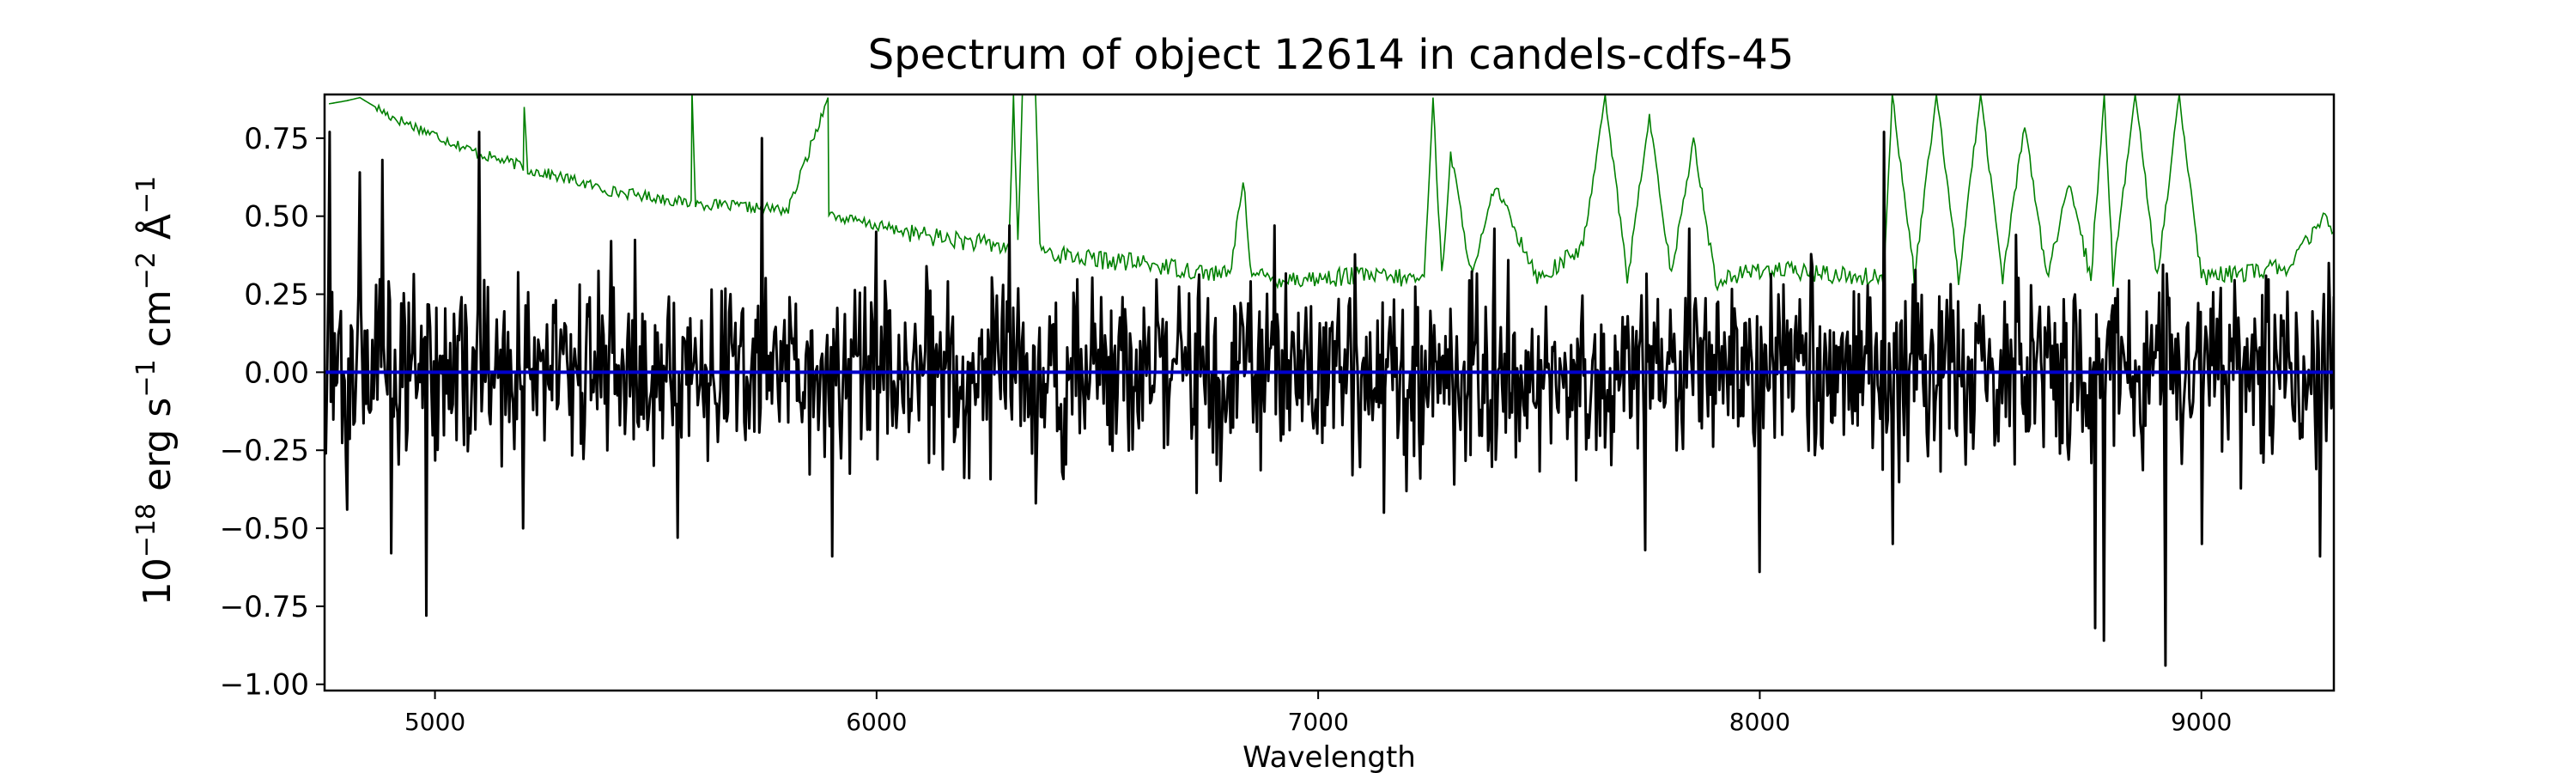 The width and height of the screenshot is (2576, 773). I want to click on y-tick-label: −0.25, so click(264, 451).